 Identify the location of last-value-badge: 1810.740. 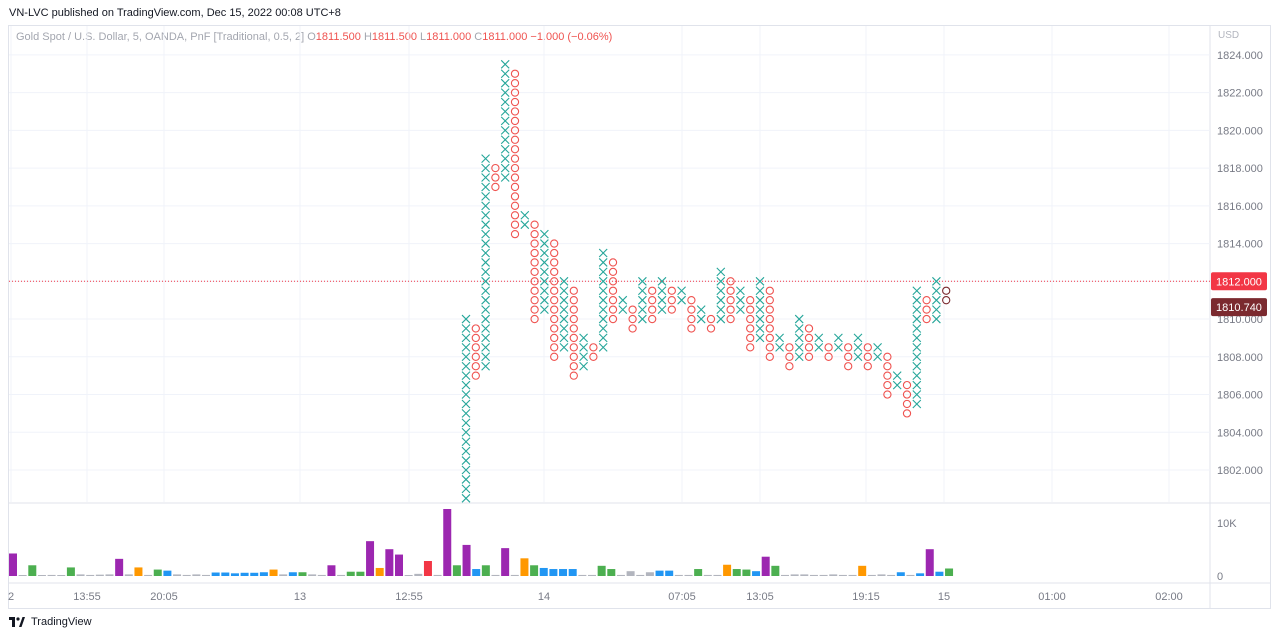
(1239, 307).